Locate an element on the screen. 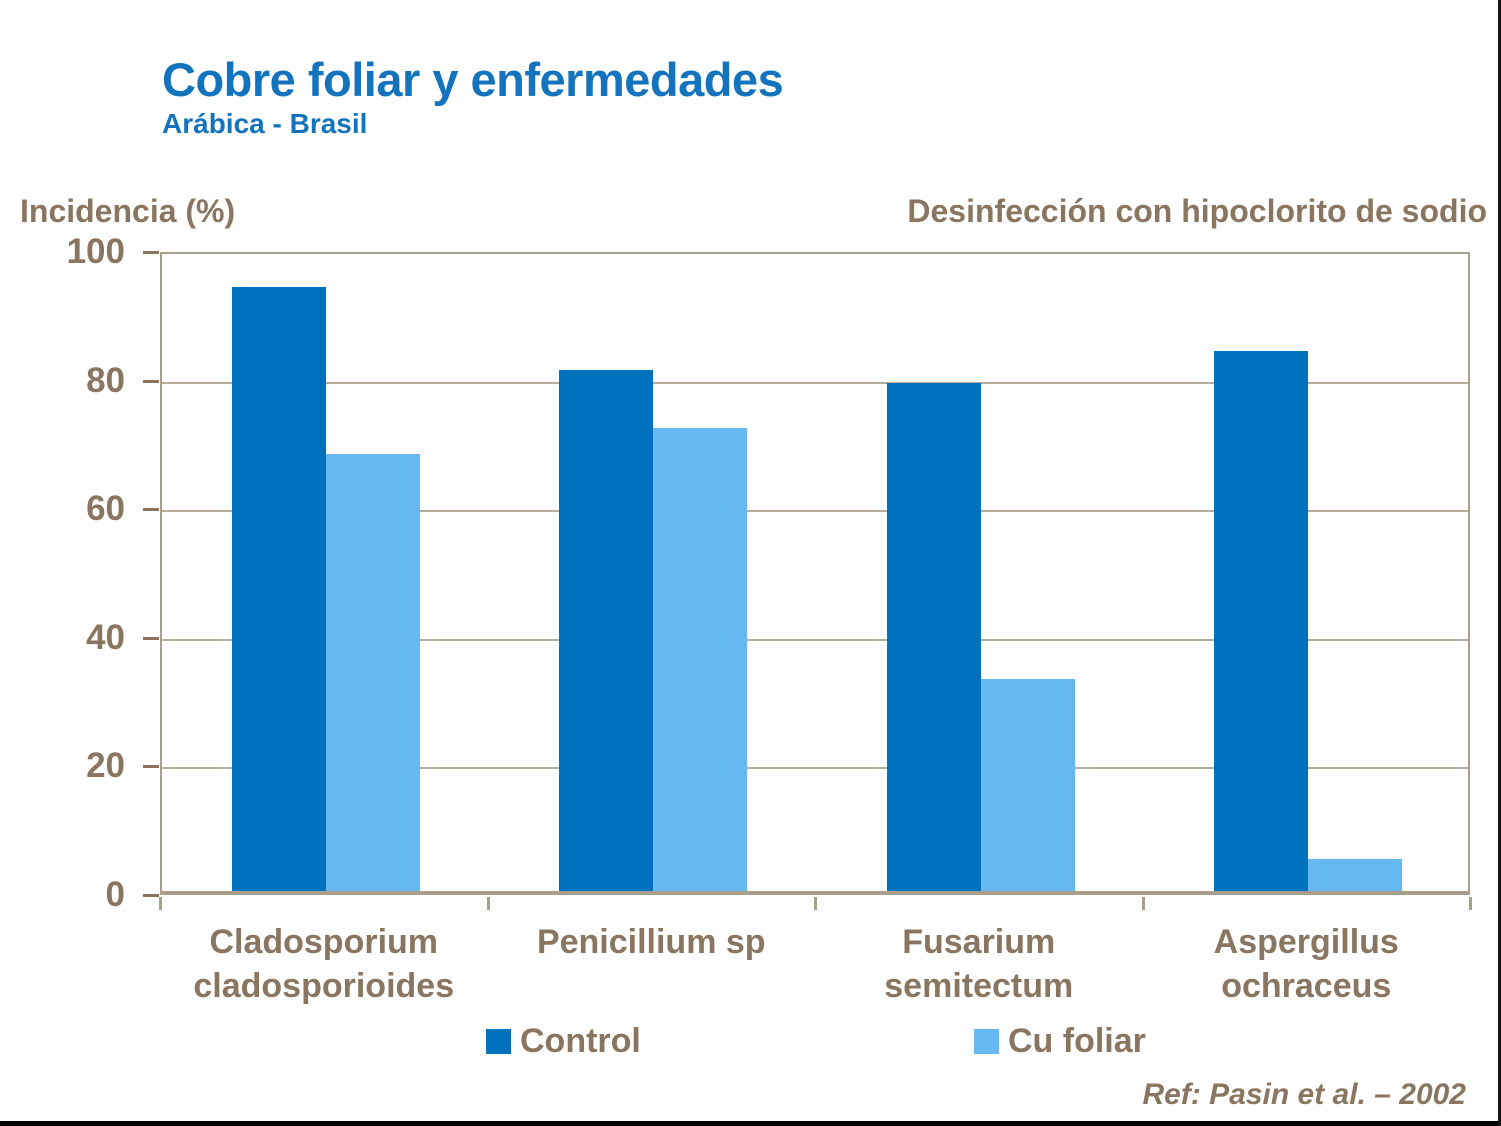 Image resolution: width=1501 pixels, height=1126 pixels. chart-title: Cobre foliar y enfermedades is located at coordinates (473, 79).